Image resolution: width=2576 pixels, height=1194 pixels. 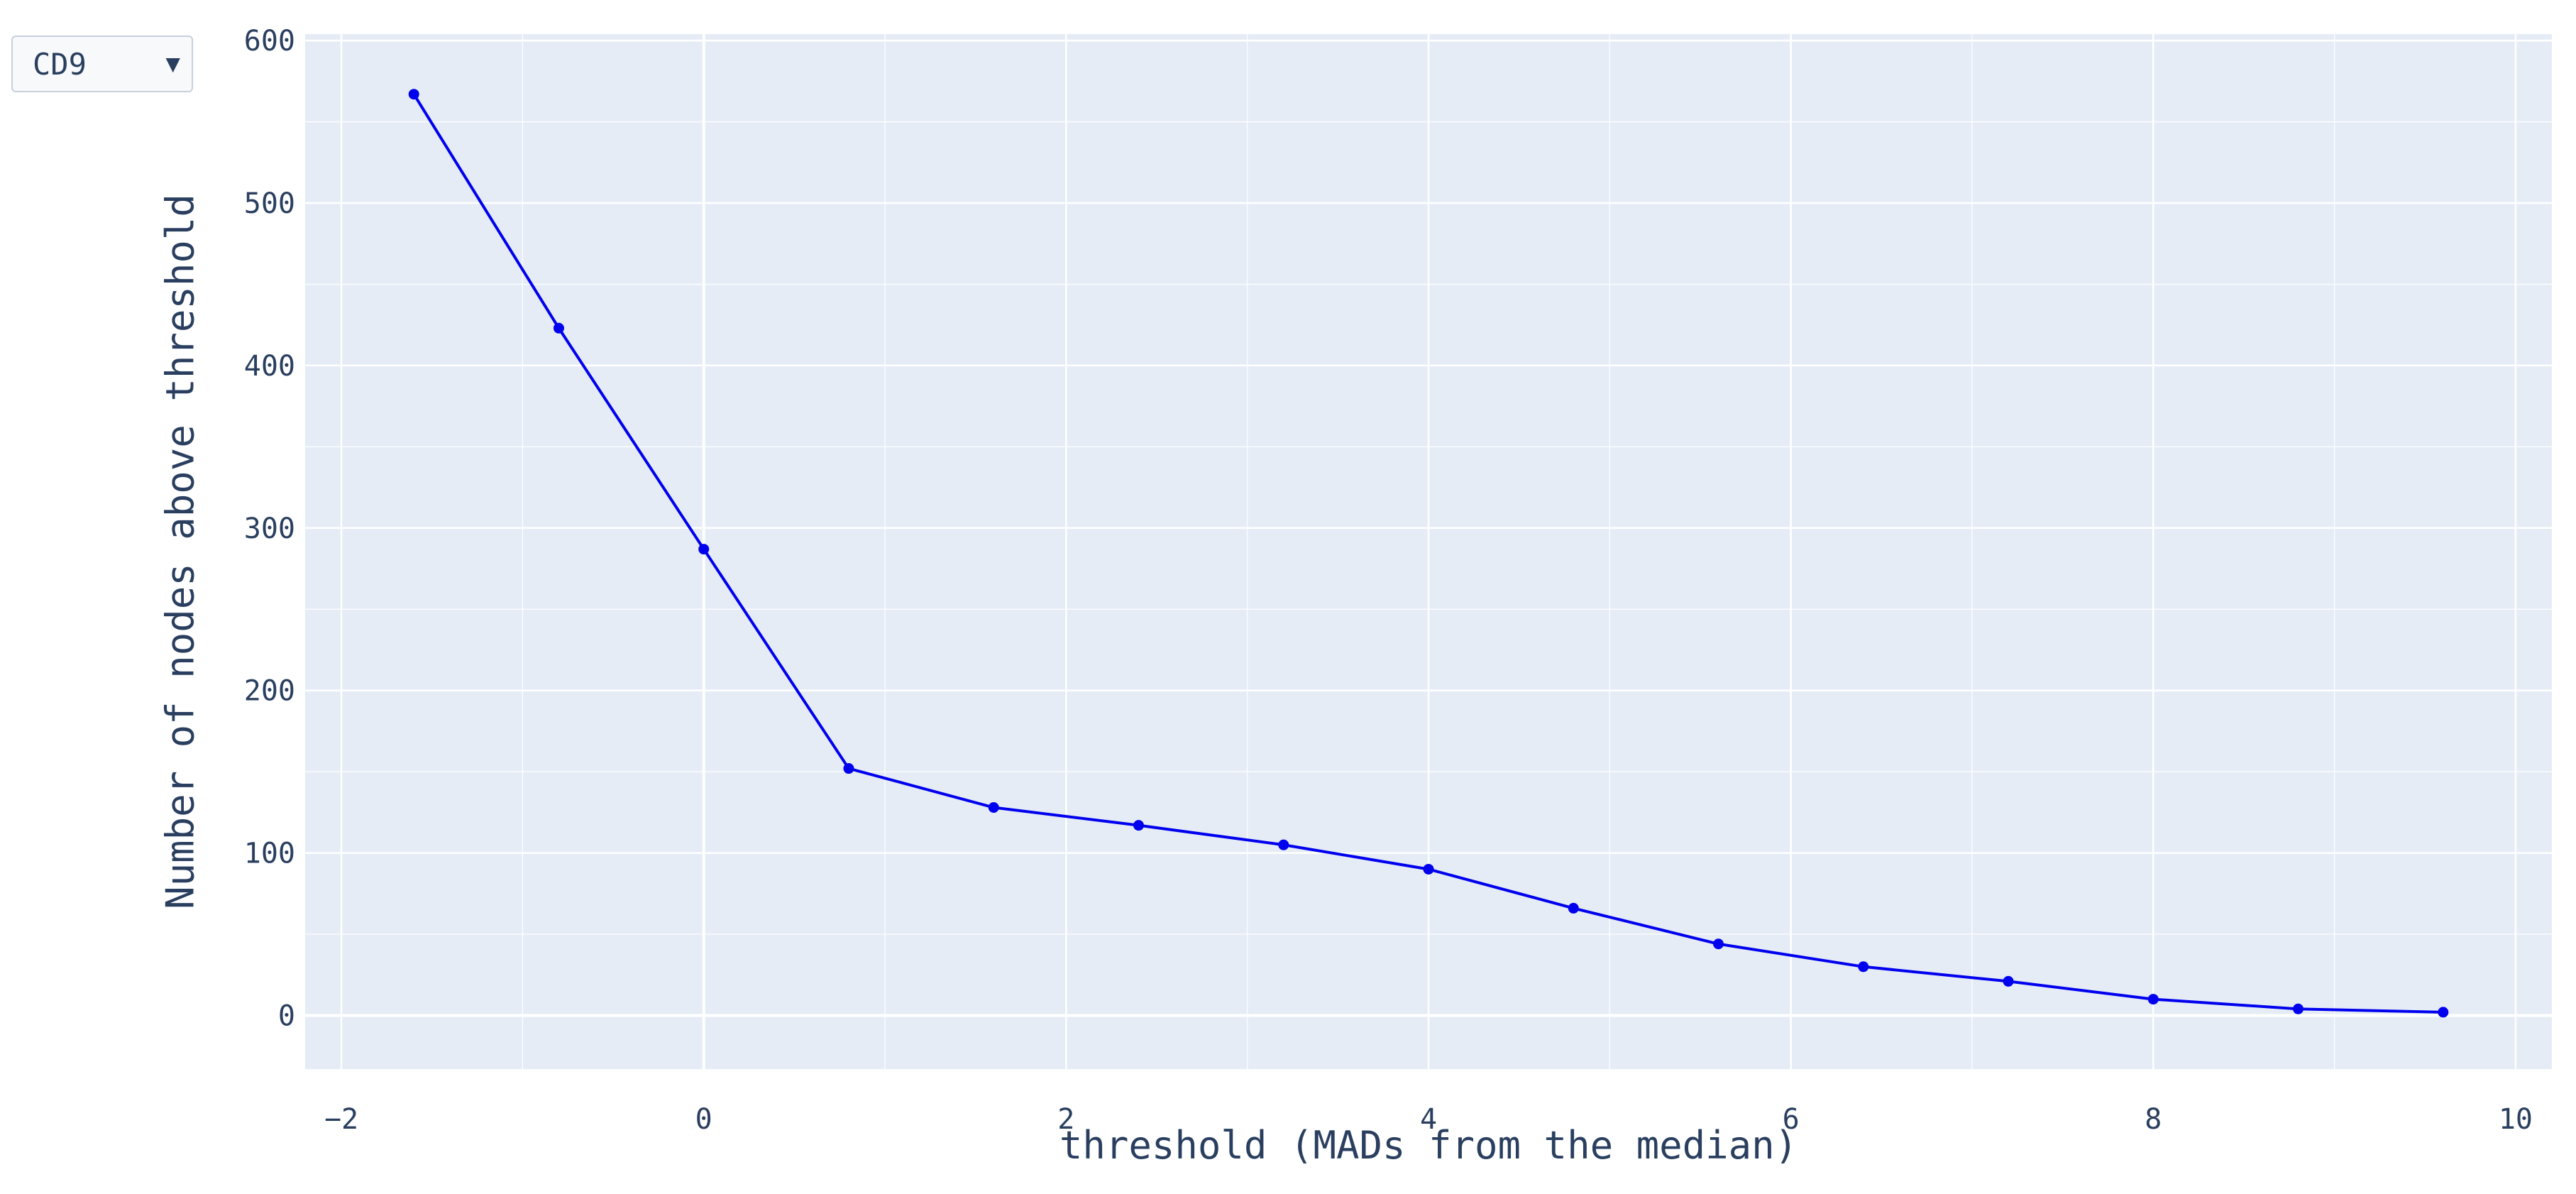 I want to click on triangle-down-icon: ▼, so click(x=172, y=64).